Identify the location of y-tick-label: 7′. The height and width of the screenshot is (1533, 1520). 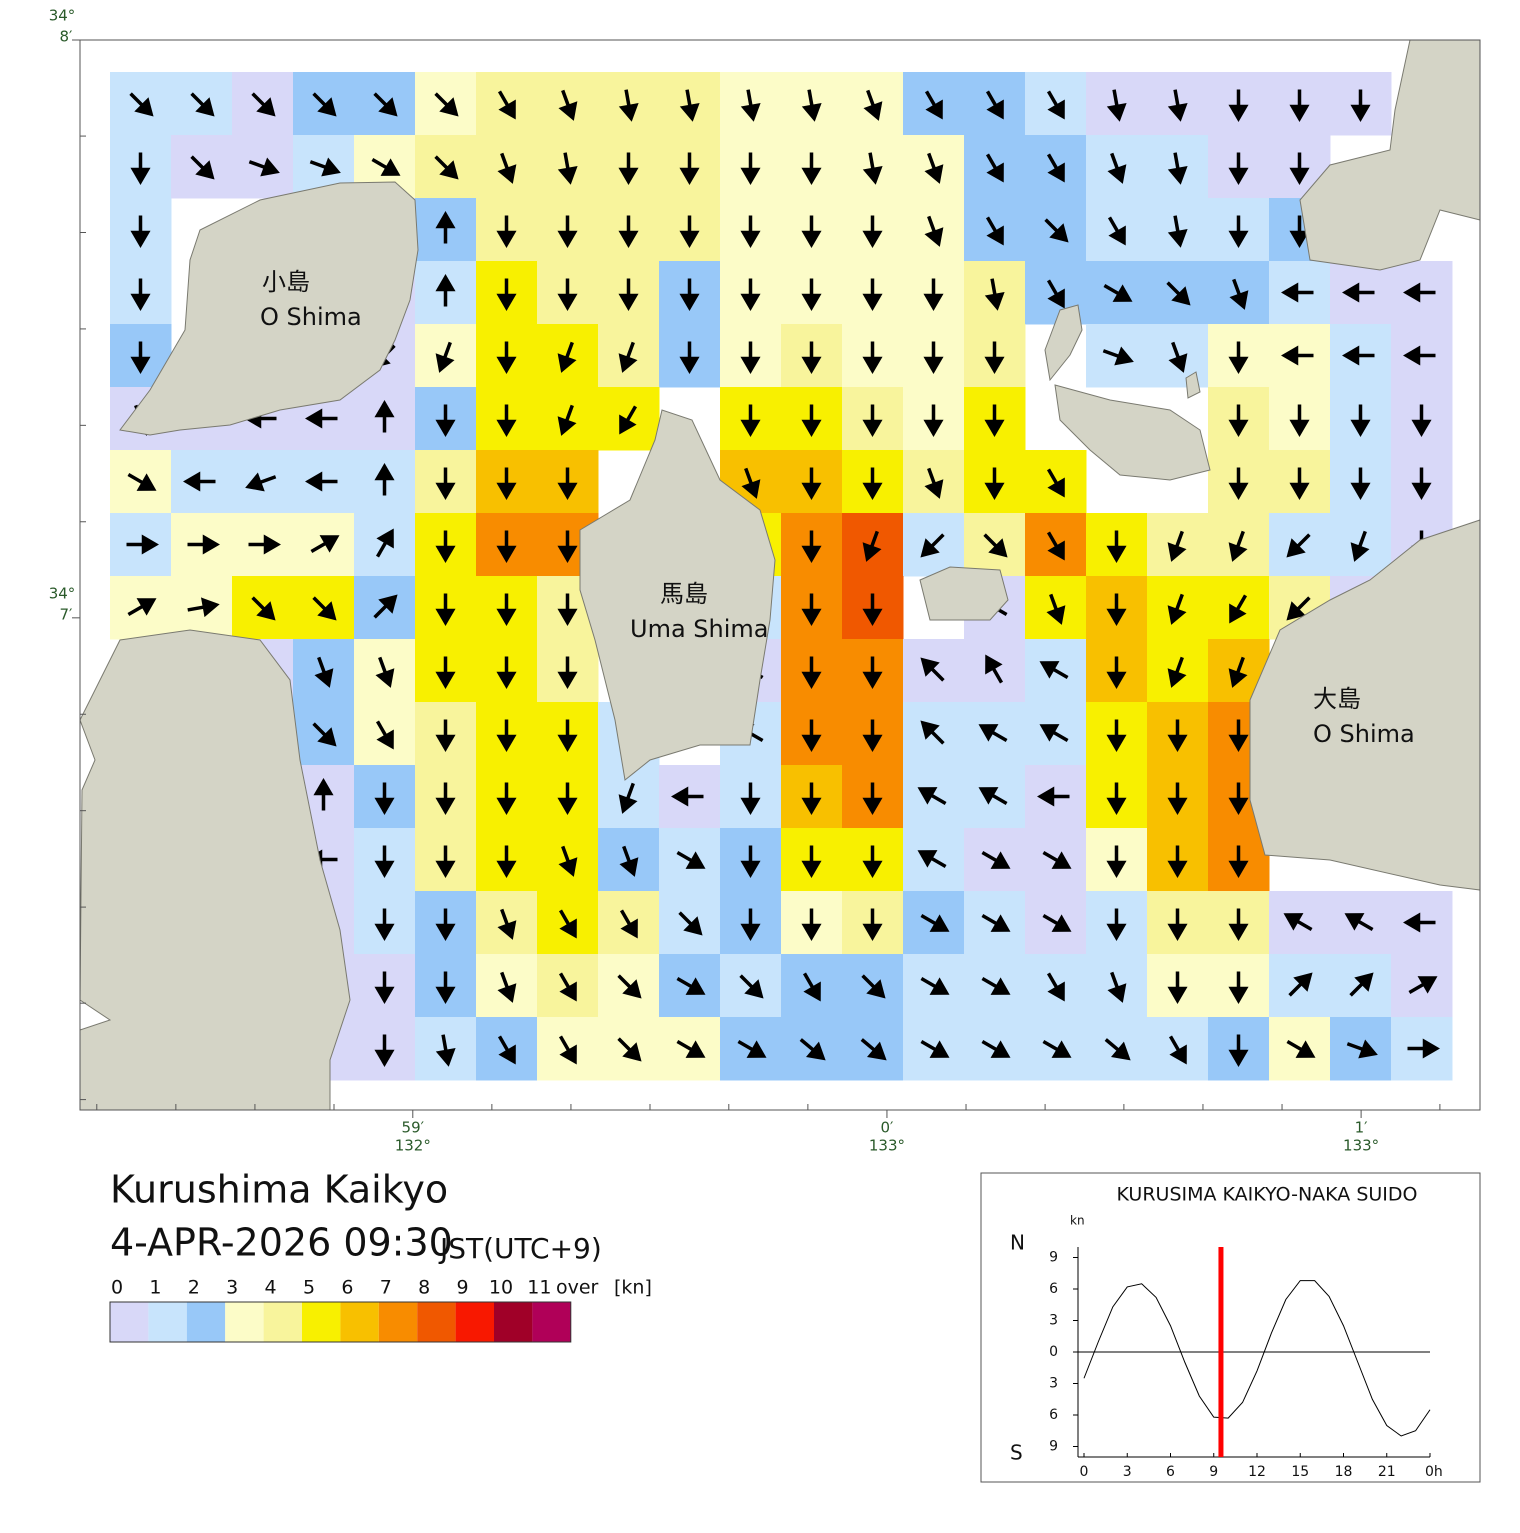
(67, 614).